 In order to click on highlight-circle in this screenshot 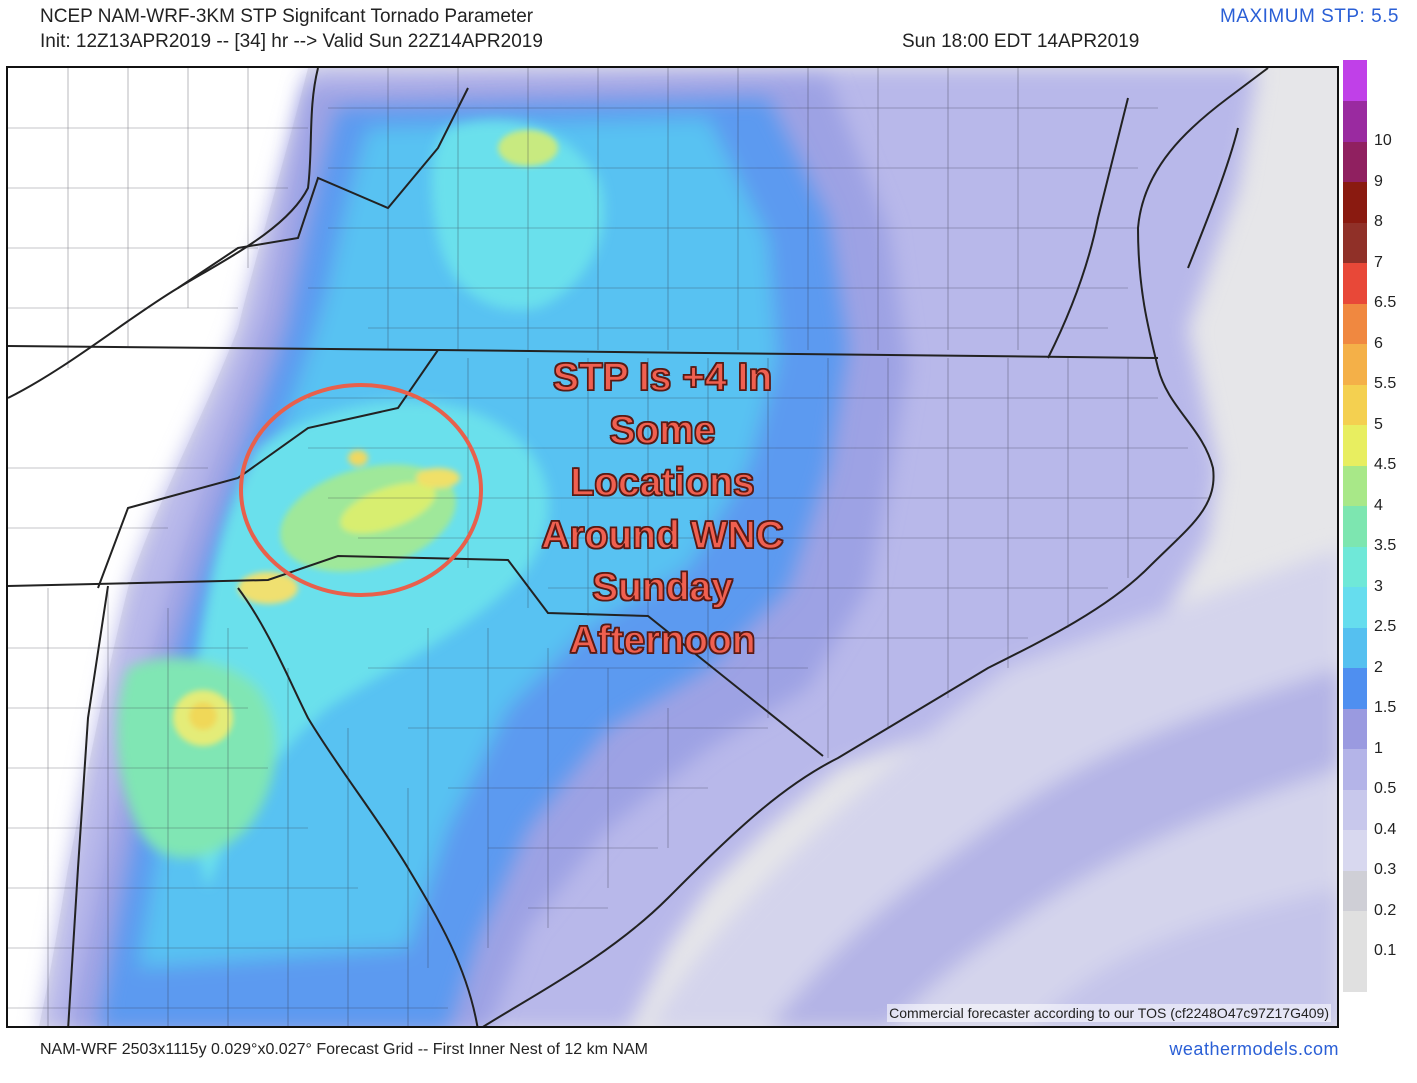, I will do `click(361, 490)`.